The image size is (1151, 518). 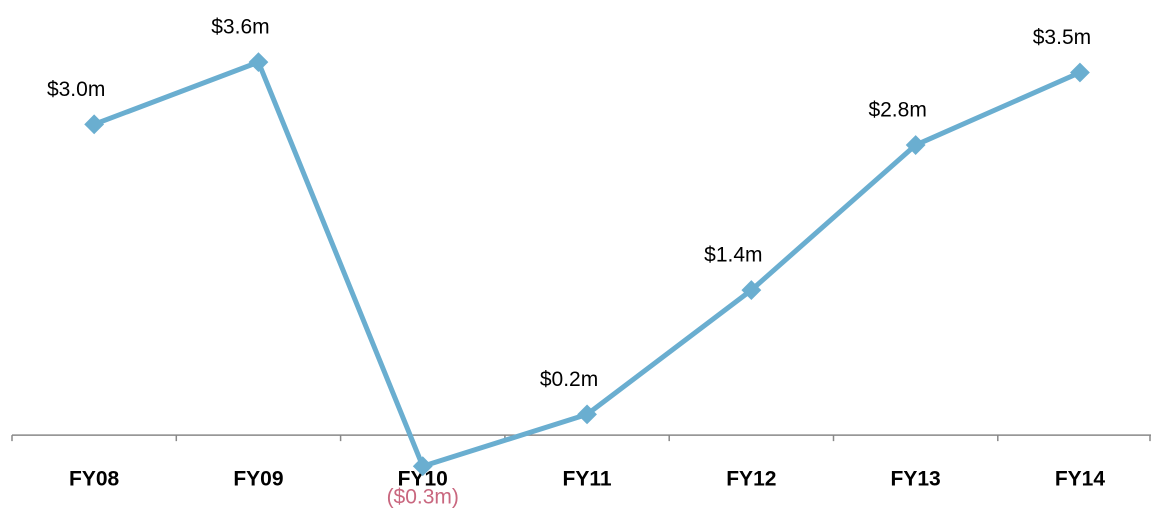 What do you see at coordinates (569, 379) in the screenshot?
I see `data-label: $0.2m` at bounding box center [569, 379].